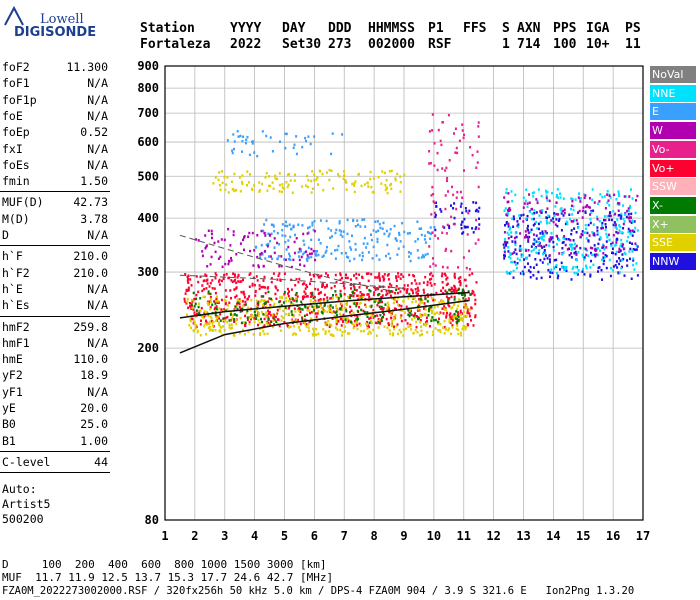  I want to click on logo-line2: DIGISONDE, so click(55, 32).